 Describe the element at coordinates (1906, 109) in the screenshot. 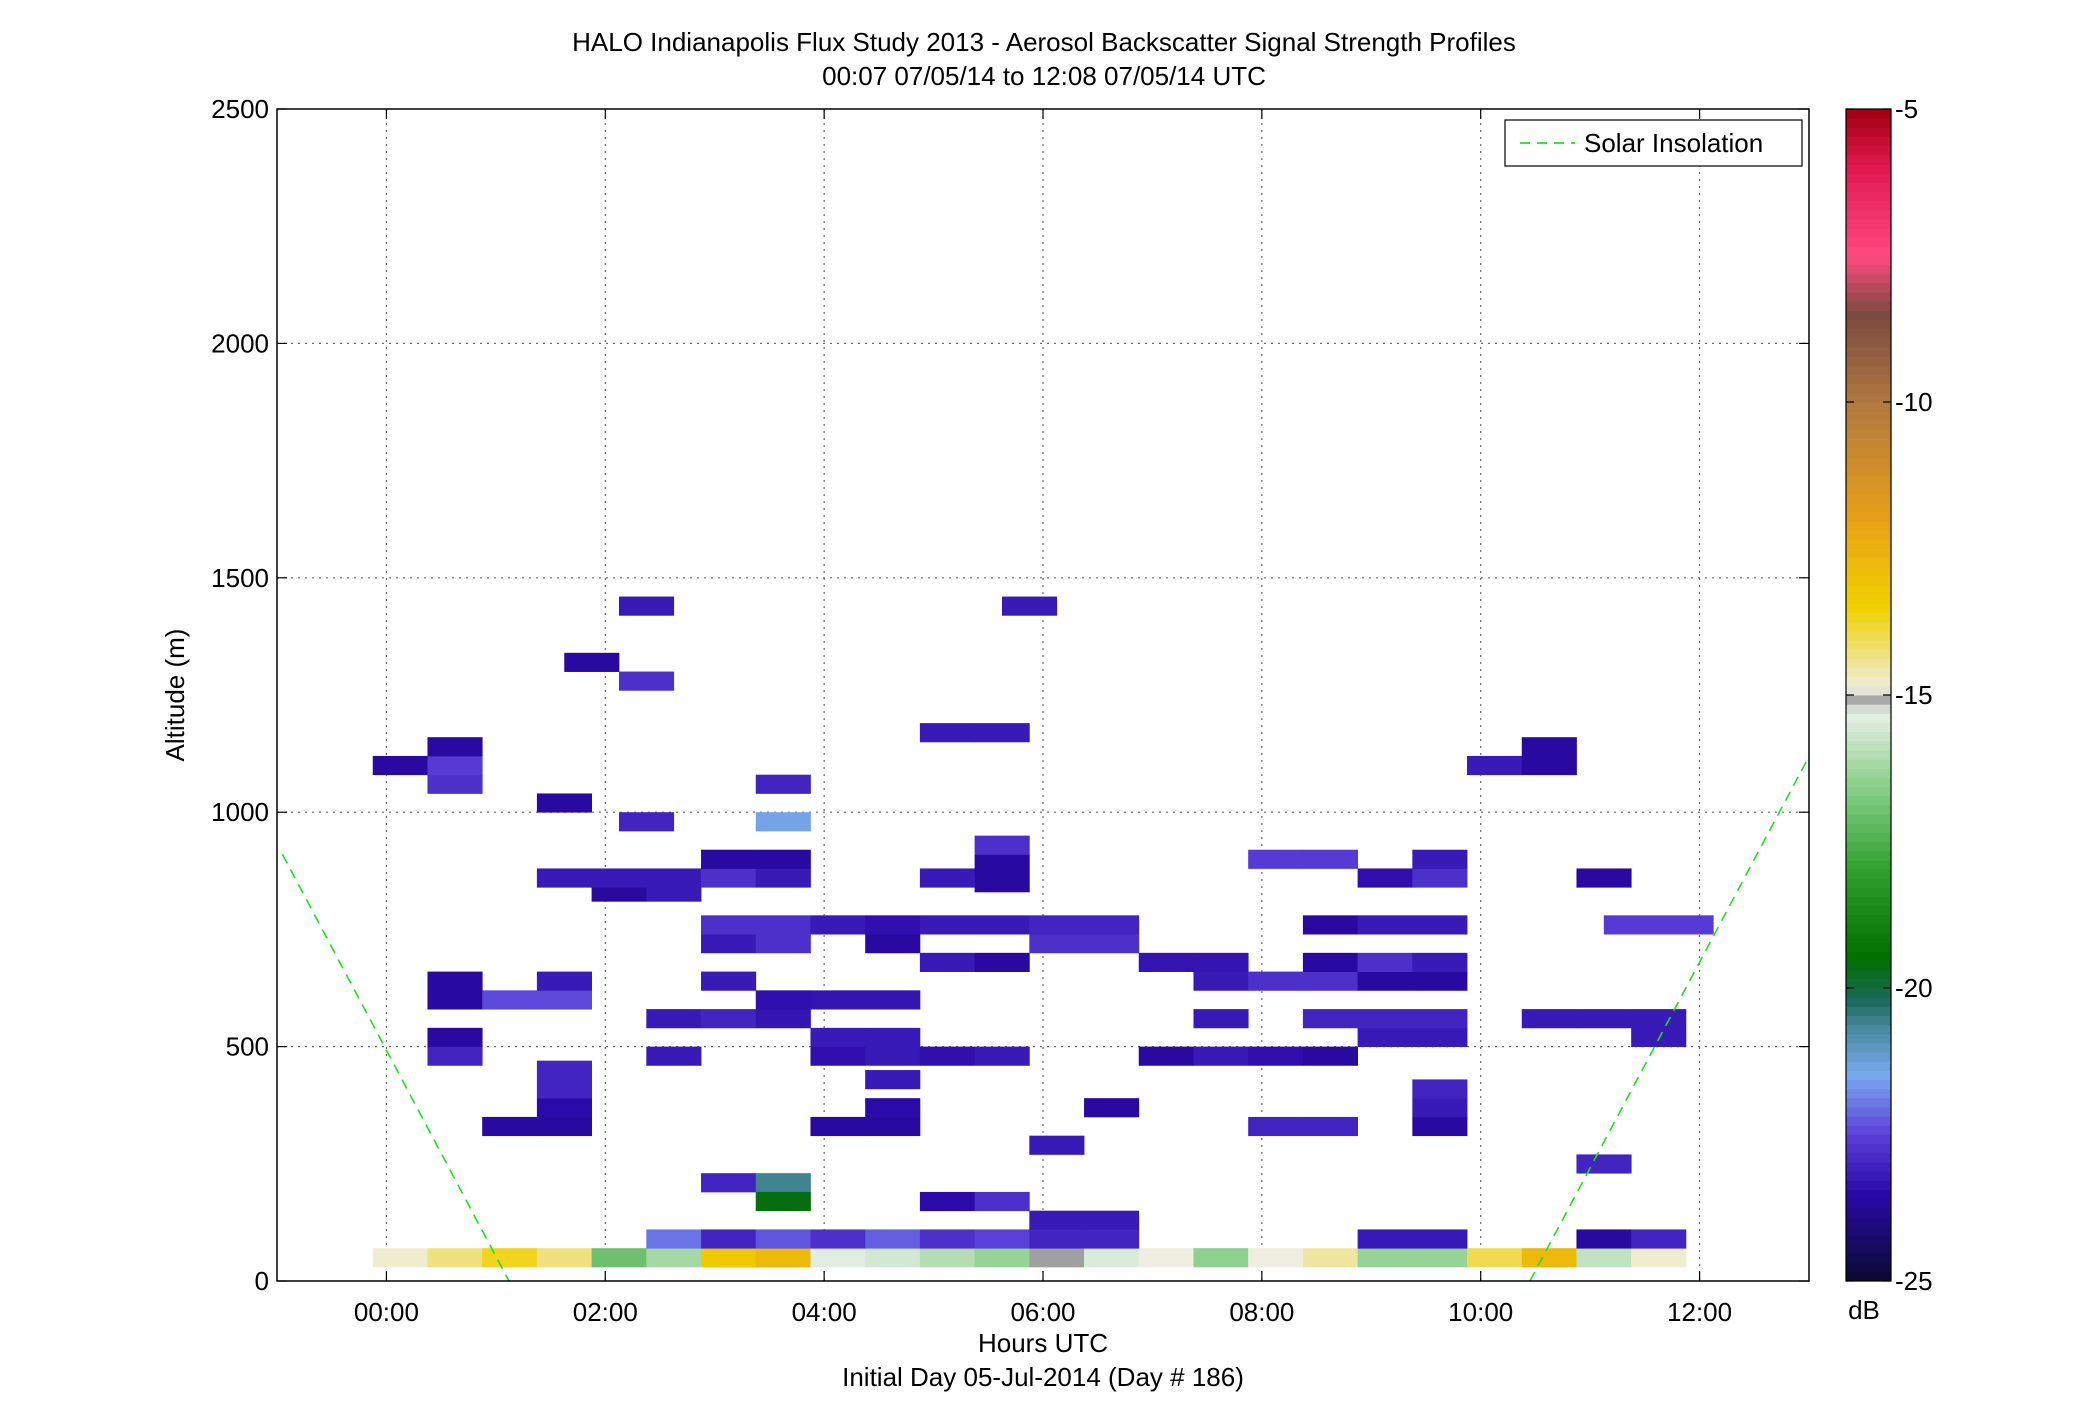

I see `colorbar-tick-label: -5` at that location.